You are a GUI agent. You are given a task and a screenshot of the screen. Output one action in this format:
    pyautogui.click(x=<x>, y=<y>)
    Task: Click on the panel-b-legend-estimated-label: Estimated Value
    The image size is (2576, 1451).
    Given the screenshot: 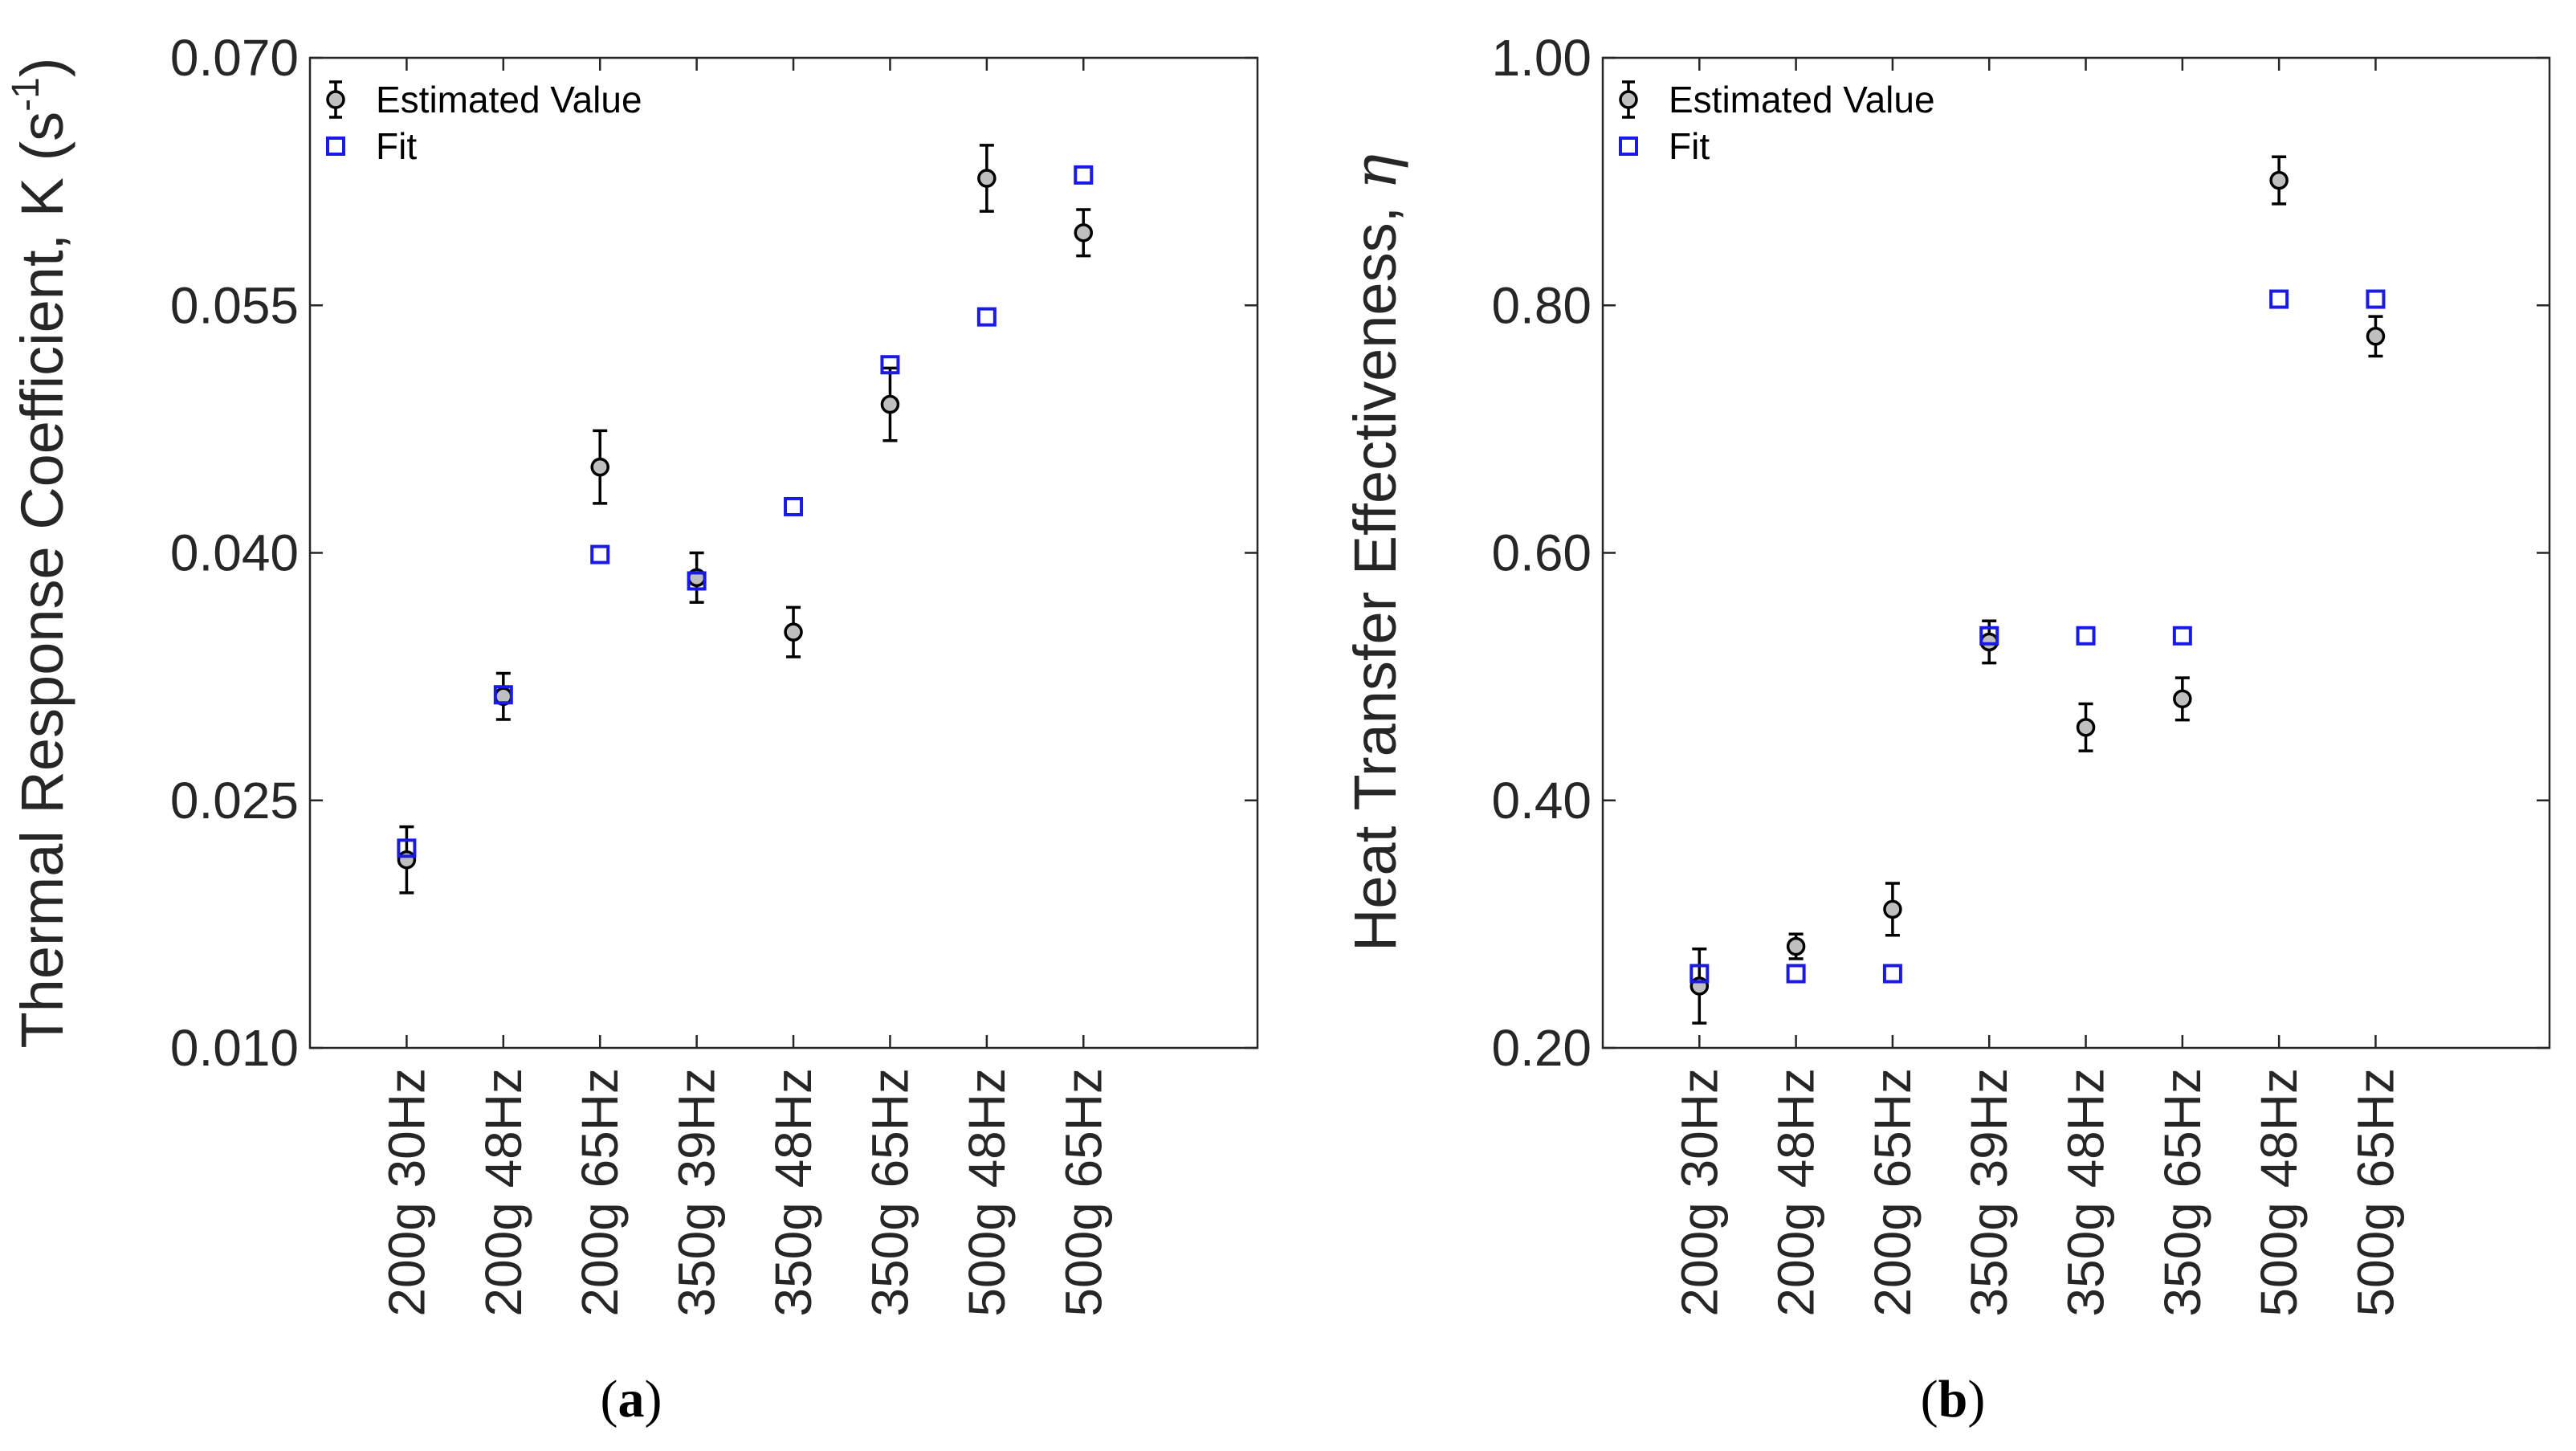 What is the action you would take?
    pyautogui.click(x=1802, y=100)
    